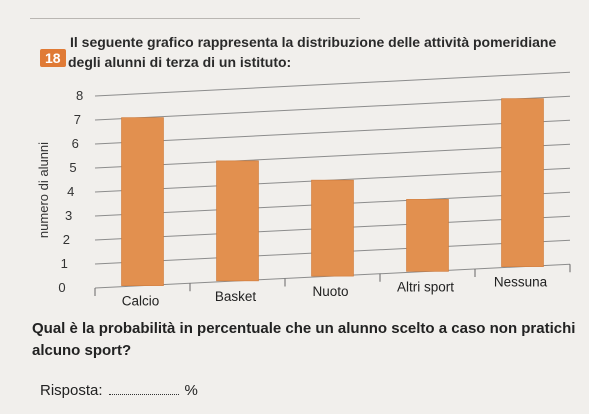  Describe the element at coordinates (64, 263) in the screenshot. I see `y-tick-label: 1` at that location.